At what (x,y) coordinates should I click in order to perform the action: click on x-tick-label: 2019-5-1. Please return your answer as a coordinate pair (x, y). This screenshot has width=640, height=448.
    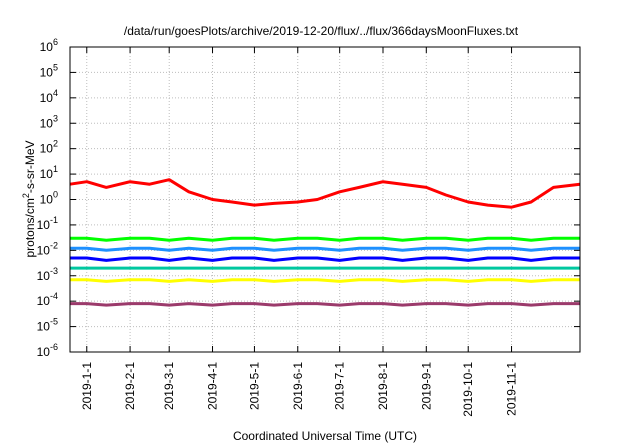
    Looking at the image, I should click on (254, 386).